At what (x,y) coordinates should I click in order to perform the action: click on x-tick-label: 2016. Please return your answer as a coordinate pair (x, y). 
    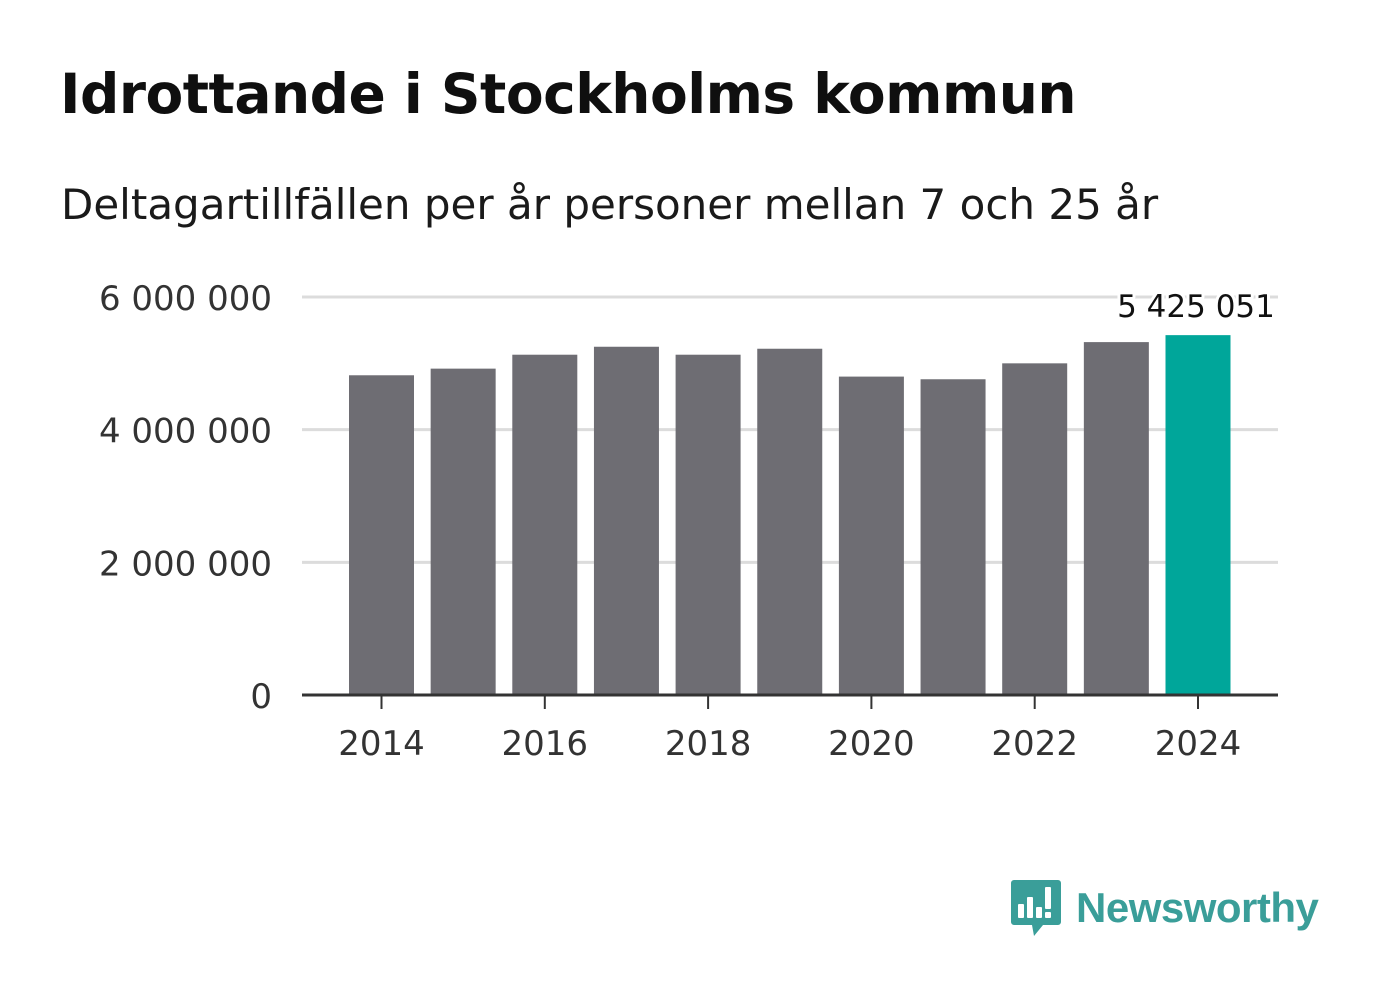
    Looking at the image, I should click on (545, 744).